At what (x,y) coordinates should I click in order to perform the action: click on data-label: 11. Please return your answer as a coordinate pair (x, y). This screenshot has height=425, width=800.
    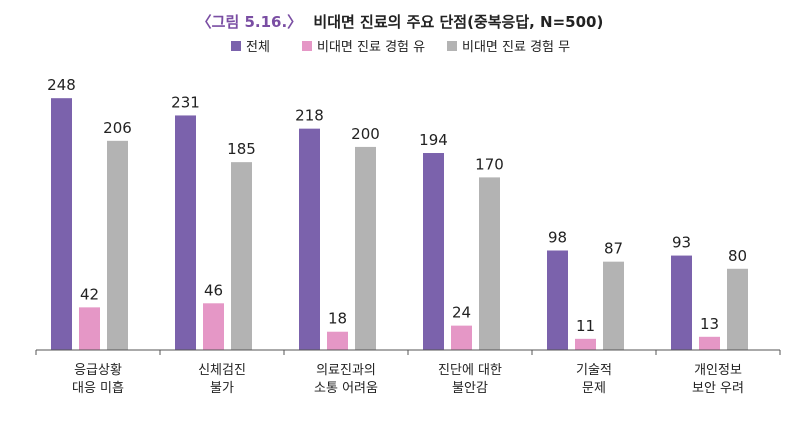
    Looking at the image, I should click on (585, 326).